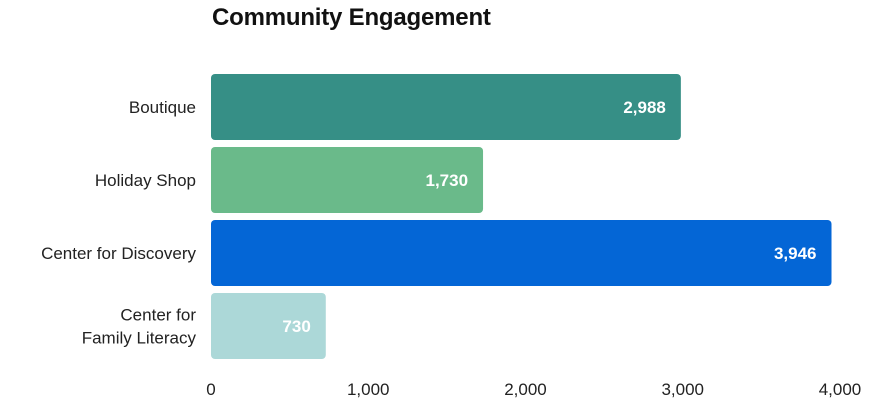  I want to click on x-tick-label-0: 0, so click(210, 389).